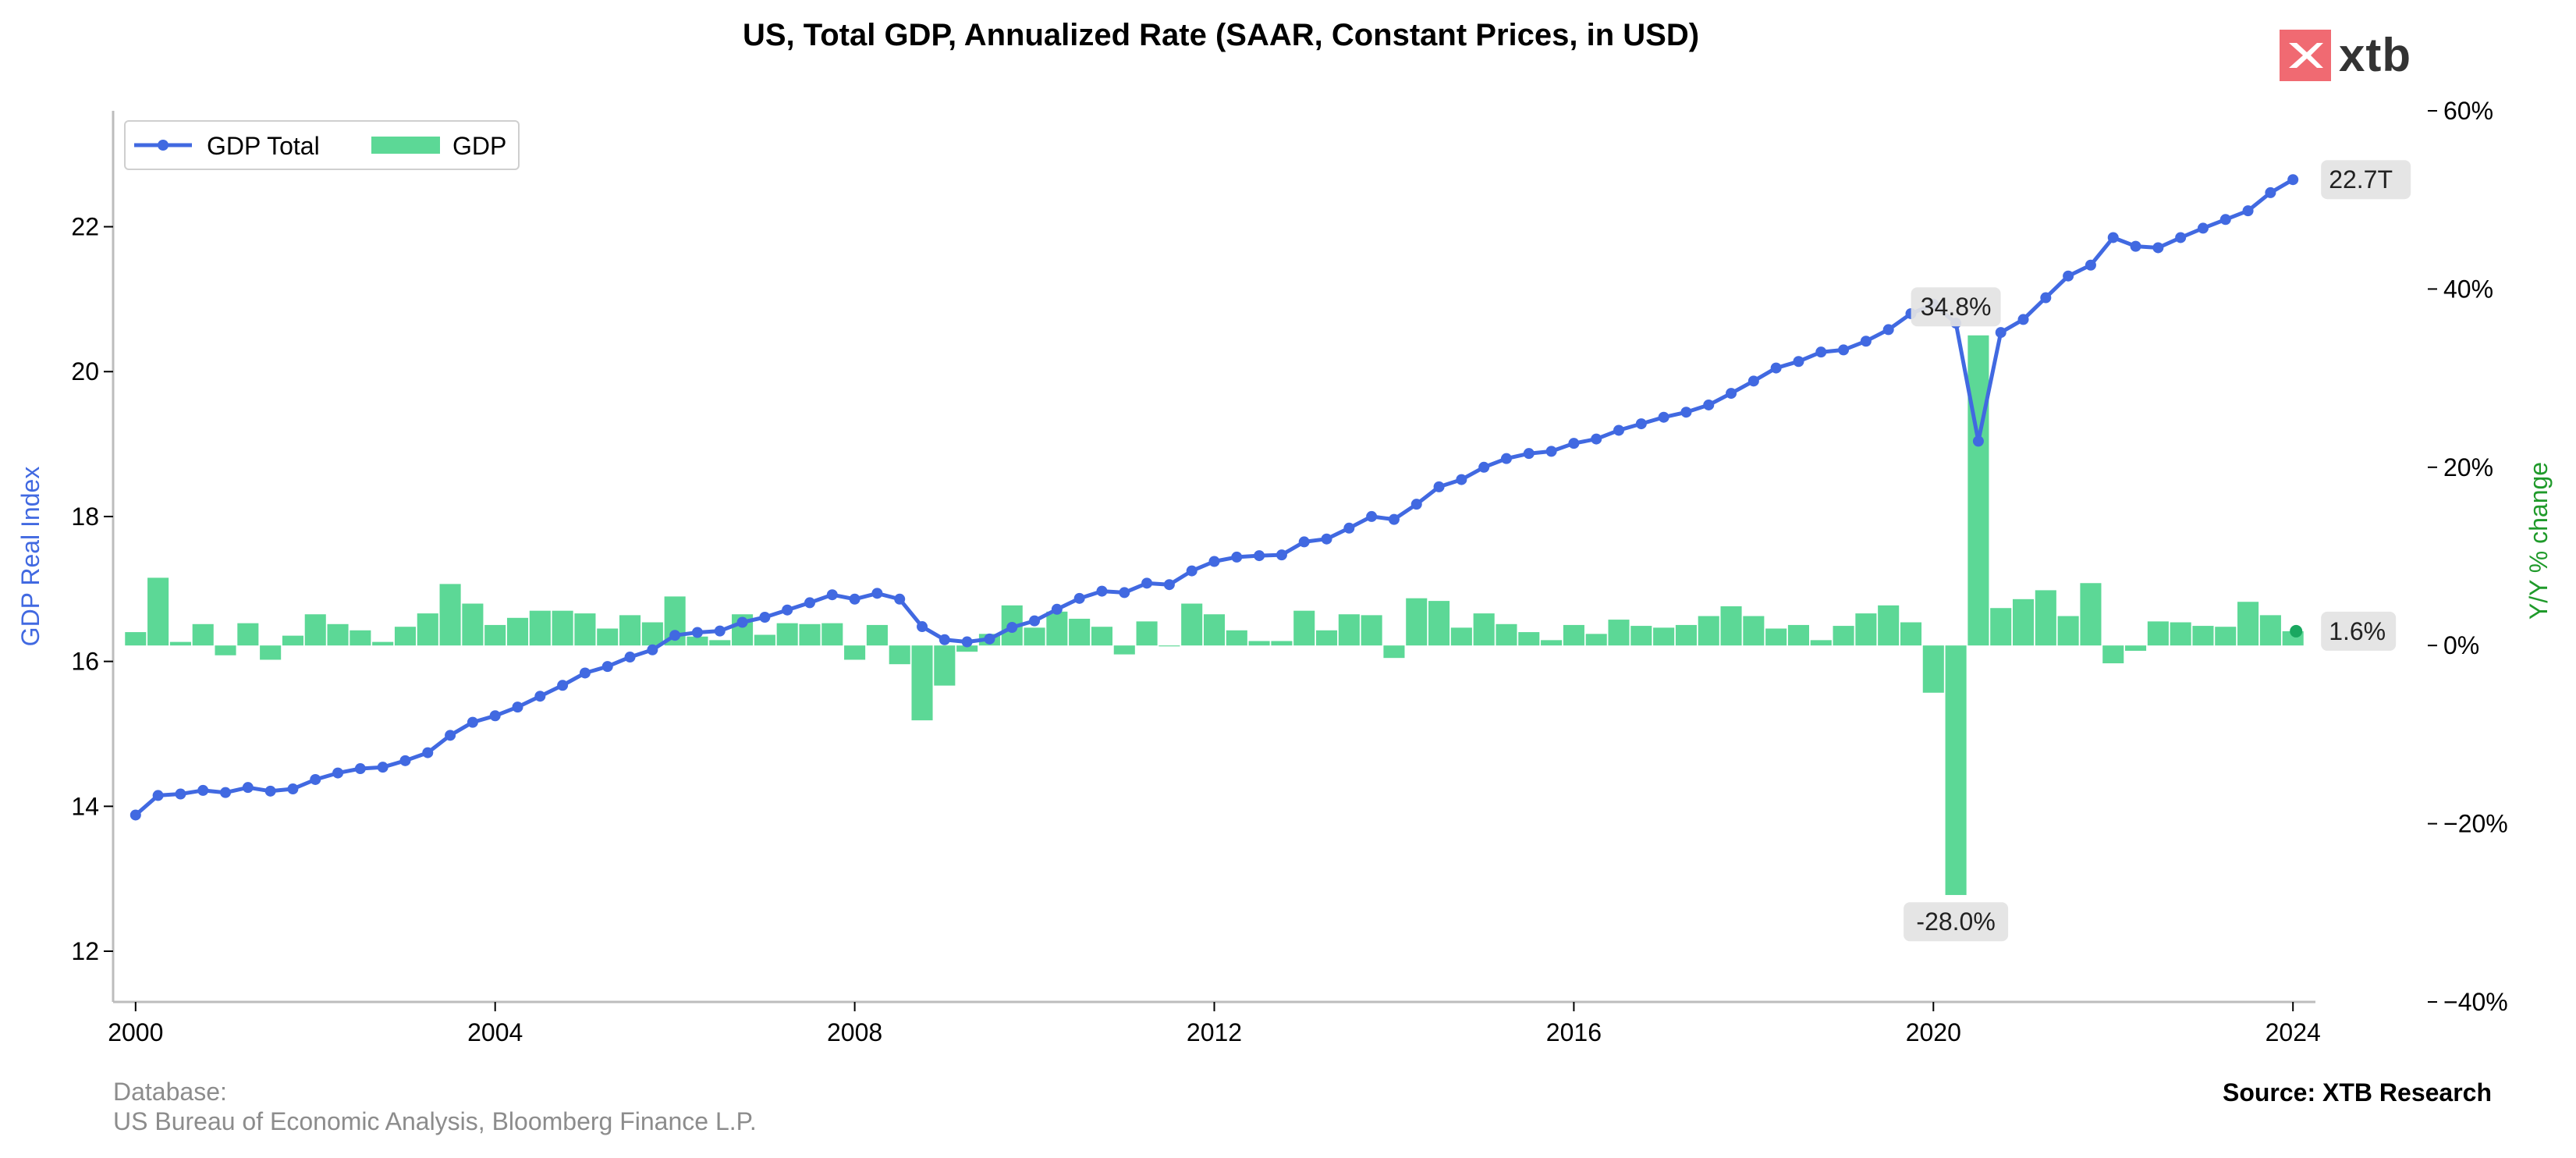  What do you see at coordinates (2461, 645) in the screenshot?
I see `right-tick-label: 0%` at bounding box center [2461, 645].